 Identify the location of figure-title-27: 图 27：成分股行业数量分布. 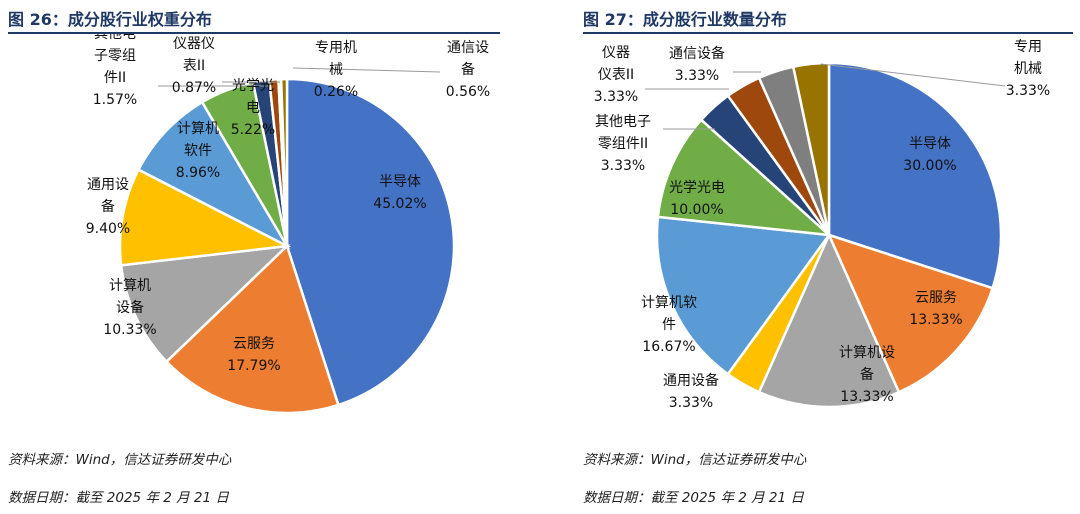
(685, 19).